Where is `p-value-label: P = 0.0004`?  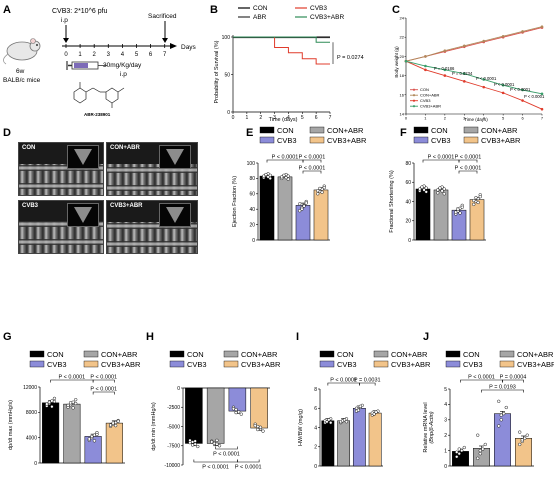 p-value-label: P = 0.0004 is located at coordinates (513, 378).